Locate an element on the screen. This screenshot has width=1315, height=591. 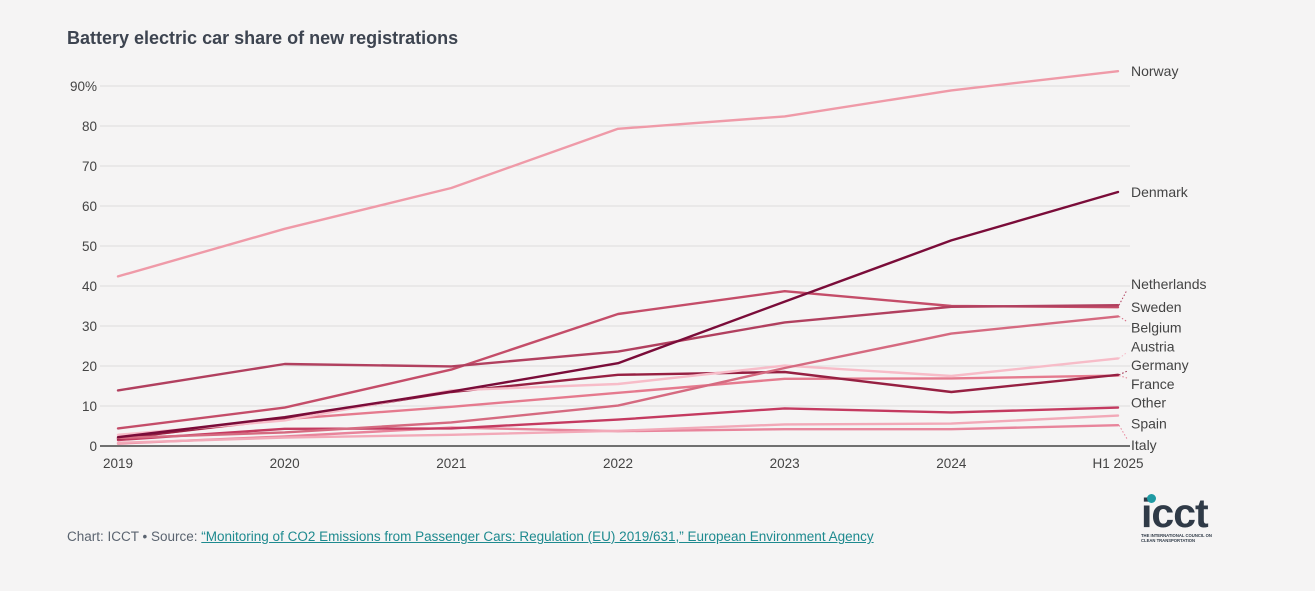
y-tick-label: 90% is located at coordinates (83, 86).